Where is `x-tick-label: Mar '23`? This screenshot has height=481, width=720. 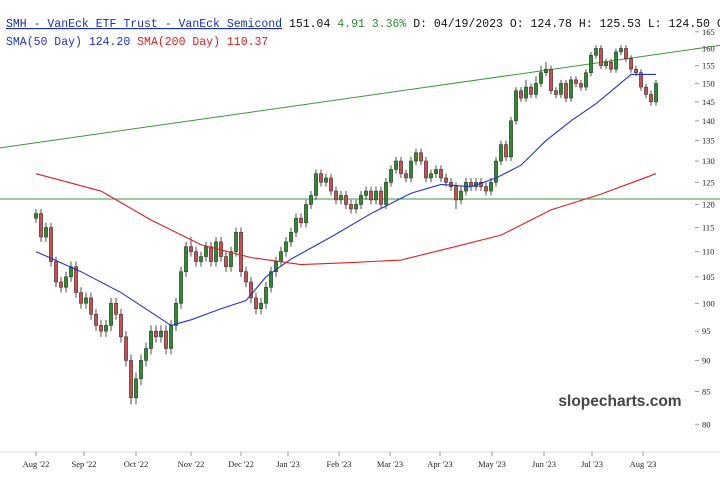 x-tick-label: Mar '23 is located at coordinates (390, 464).